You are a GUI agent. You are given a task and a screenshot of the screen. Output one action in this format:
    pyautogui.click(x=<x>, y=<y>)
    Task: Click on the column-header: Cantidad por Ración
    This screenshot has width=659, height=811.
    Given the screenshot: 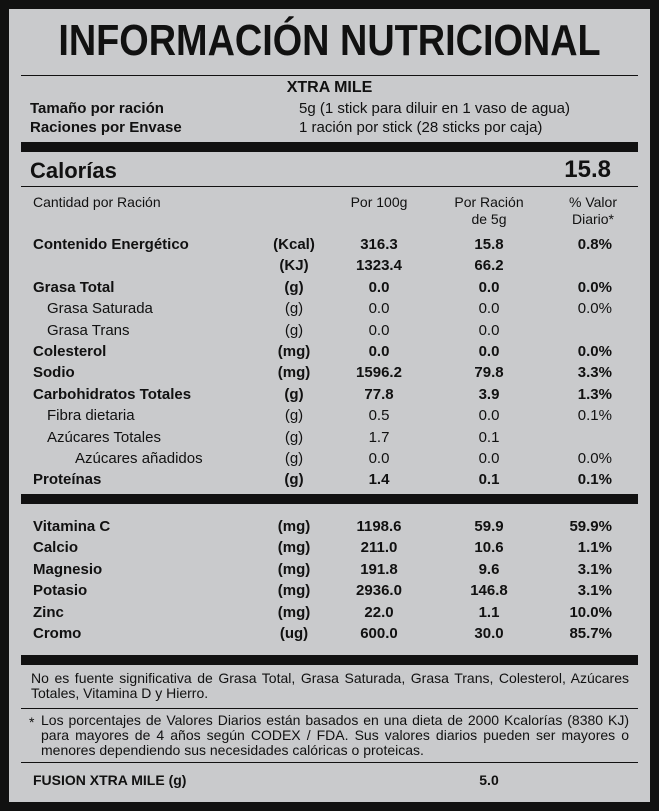 What is the action you would take?
    pyautogui.click(x=97, y=202)
    